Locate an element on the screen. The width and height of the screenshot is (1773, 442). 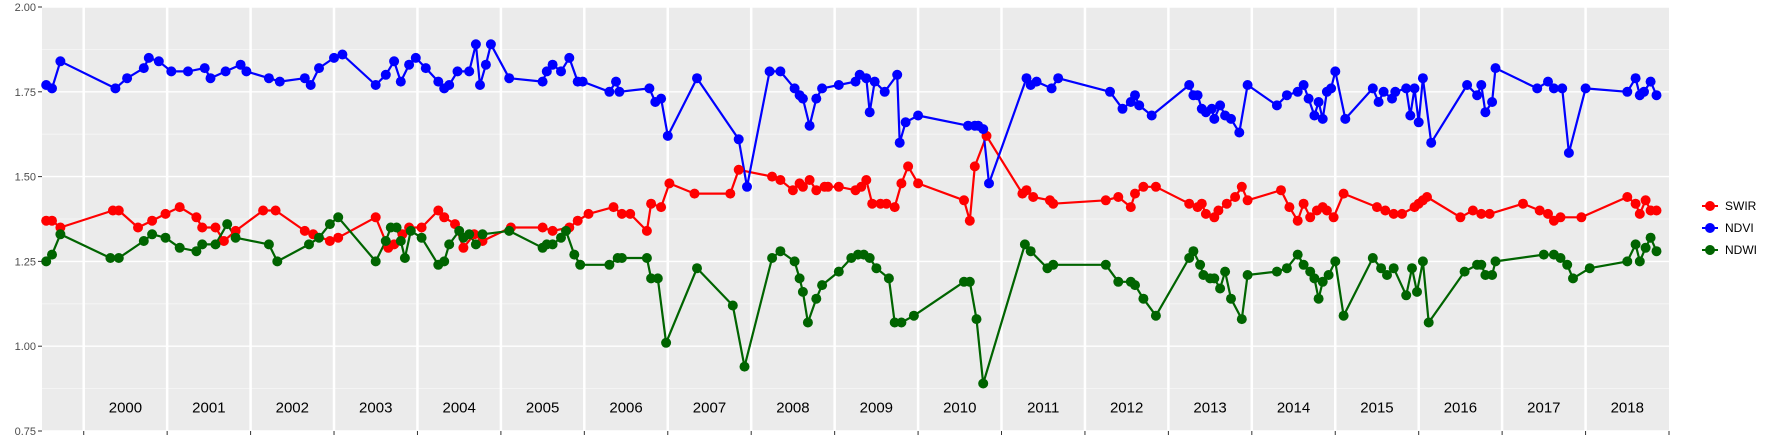
year-label: 2007 is located at coordinates (709, 407).